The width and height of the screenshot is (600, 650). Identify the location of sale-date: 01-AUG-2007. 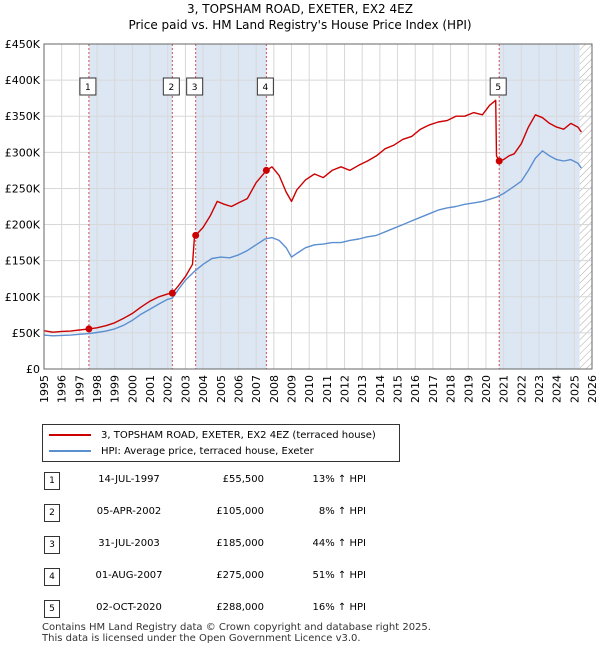
(129, 575).